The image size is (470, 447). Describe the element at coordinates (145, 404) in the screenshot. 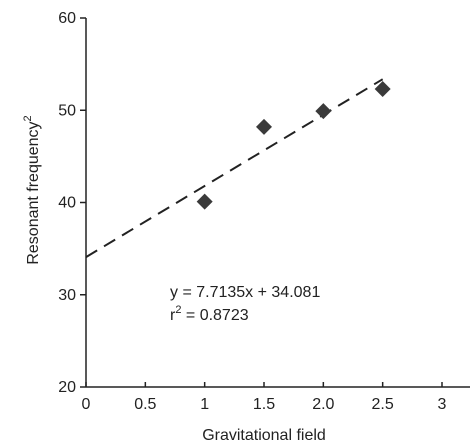

I see `x-tick-label: 0.5` at that location.